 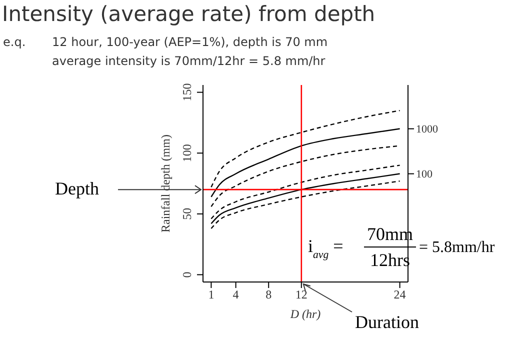 What do you see at coordinates (165, 183) in the screenshot?
I see `y-axis-title: Rainfall depth (mm)` at bounding box center [165, 183].